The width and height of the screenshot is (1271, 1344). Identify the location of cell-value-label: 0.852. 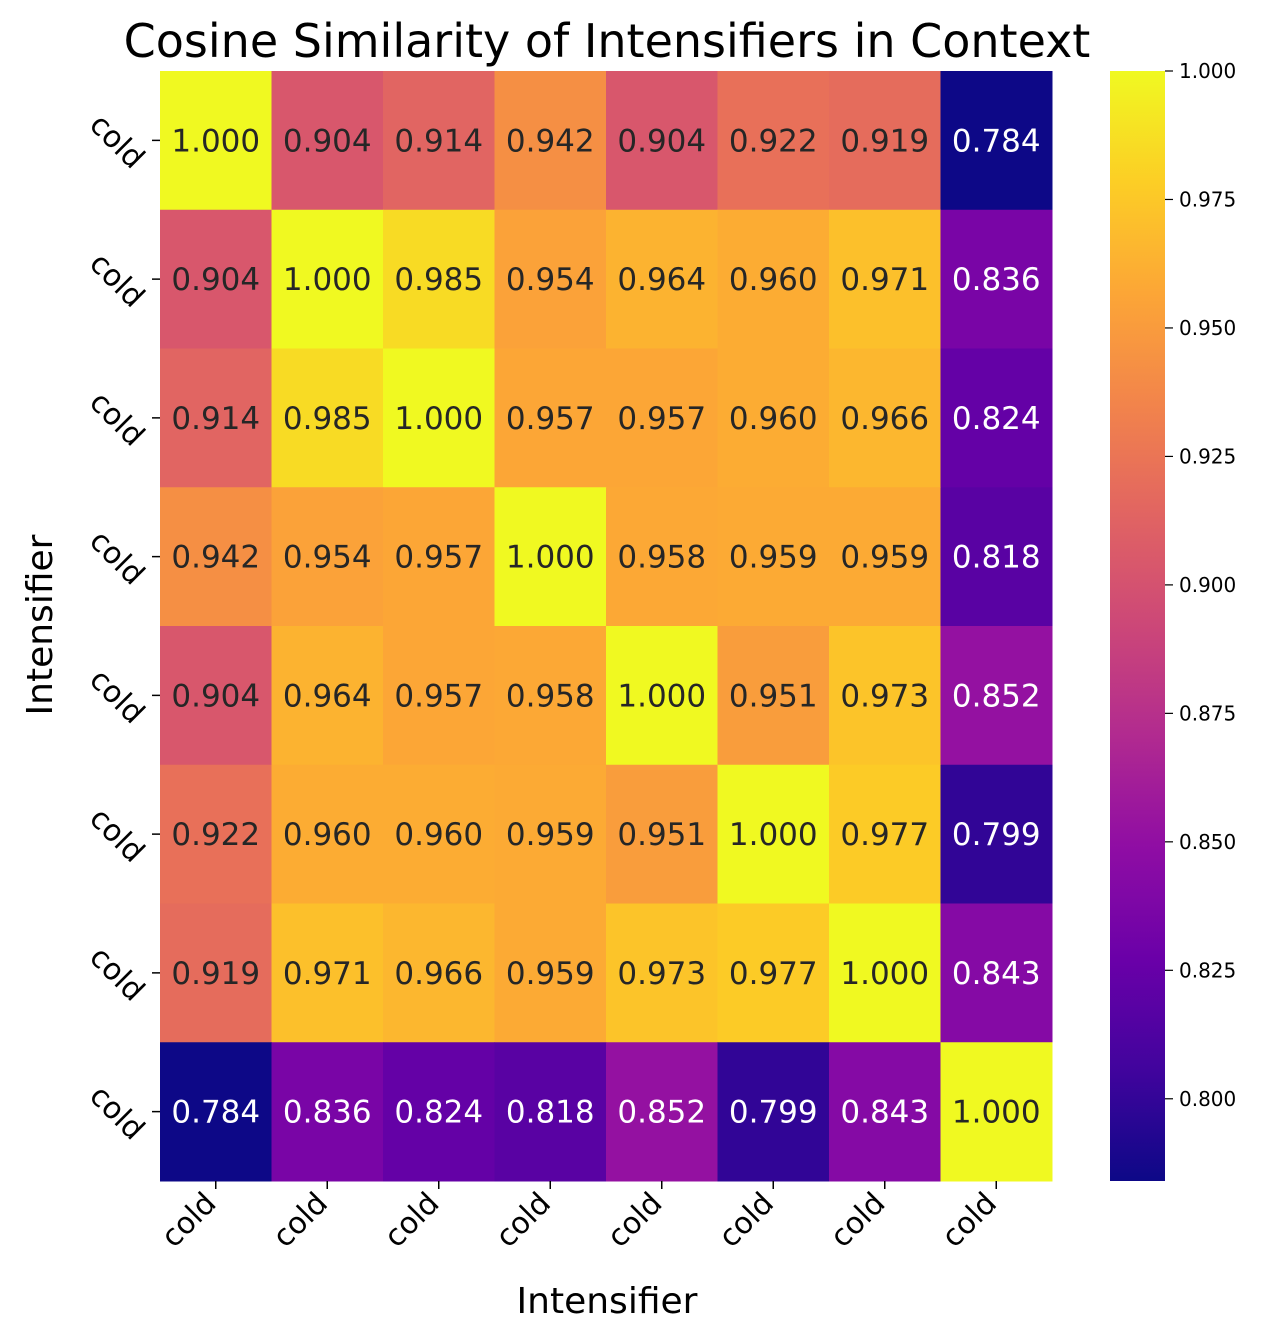
(996, 696).